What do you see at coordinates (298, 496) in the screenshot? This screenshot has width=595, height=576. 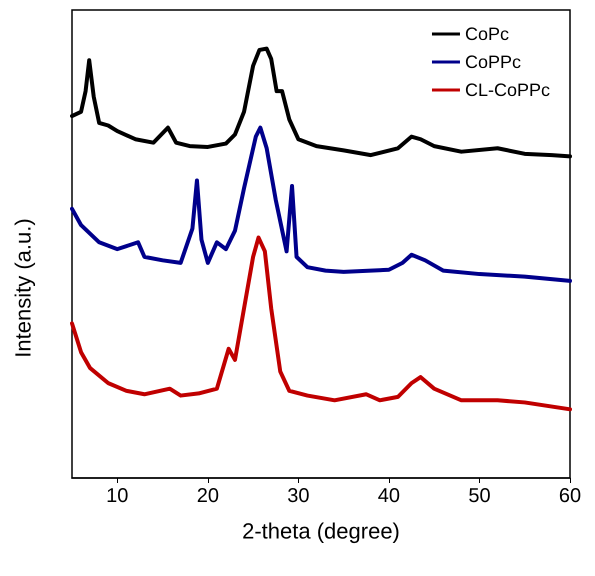 I see `x-tick-label: 30` at bounding box center [298, 496].